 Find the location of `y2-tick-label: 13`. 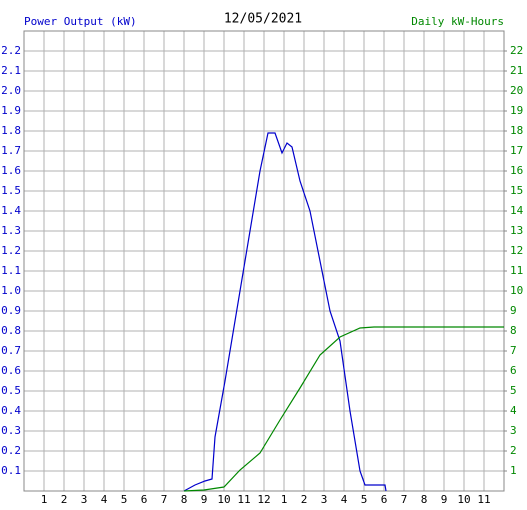

y2-tick-label: 13 is located at coordinates (516, 230).